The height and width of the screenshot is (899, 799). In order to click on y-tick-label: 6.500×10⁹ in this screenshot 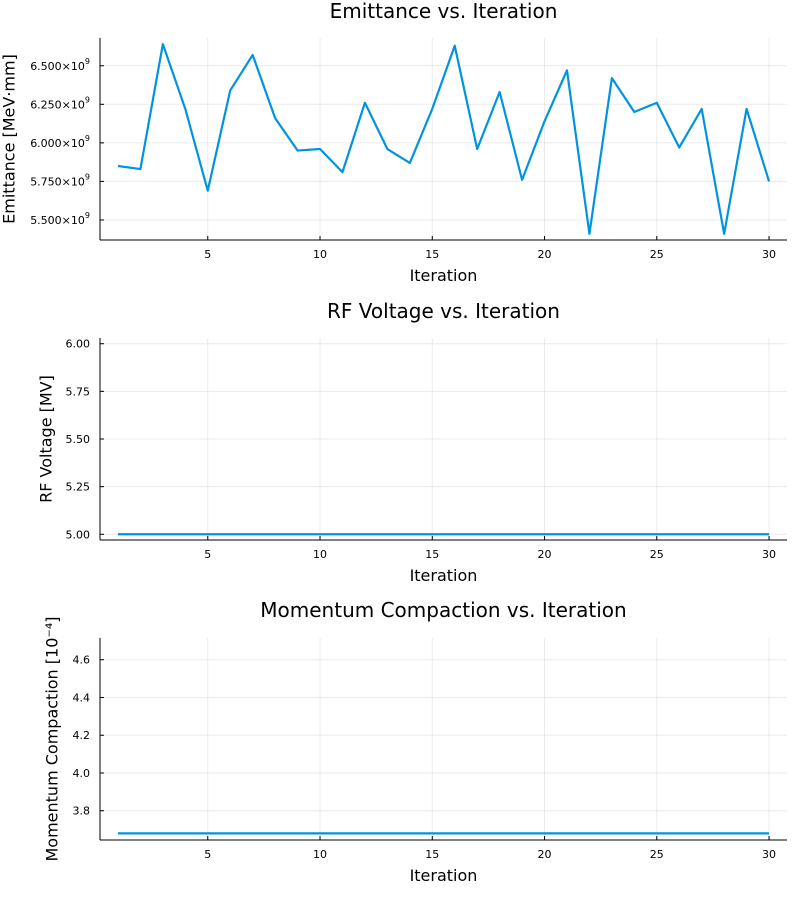, I will do `click(60, 65)`.